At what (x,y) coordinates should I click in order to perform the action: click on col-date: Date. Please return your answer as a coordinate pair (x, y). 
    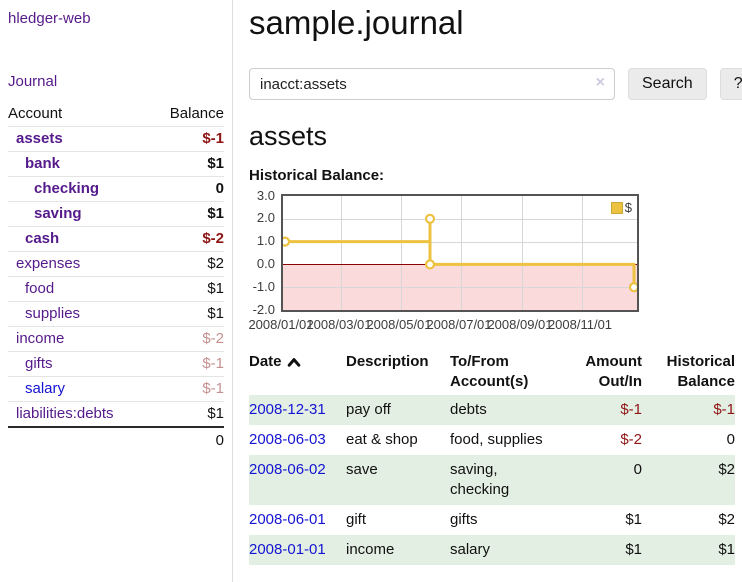
    Looking at the image, I should click on (297, 371).